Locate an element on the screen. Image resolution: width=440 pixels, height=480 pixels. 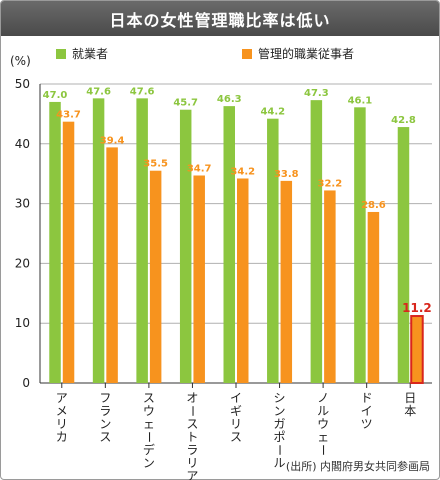
svg-text: オ is located at coordinates (192, 398).